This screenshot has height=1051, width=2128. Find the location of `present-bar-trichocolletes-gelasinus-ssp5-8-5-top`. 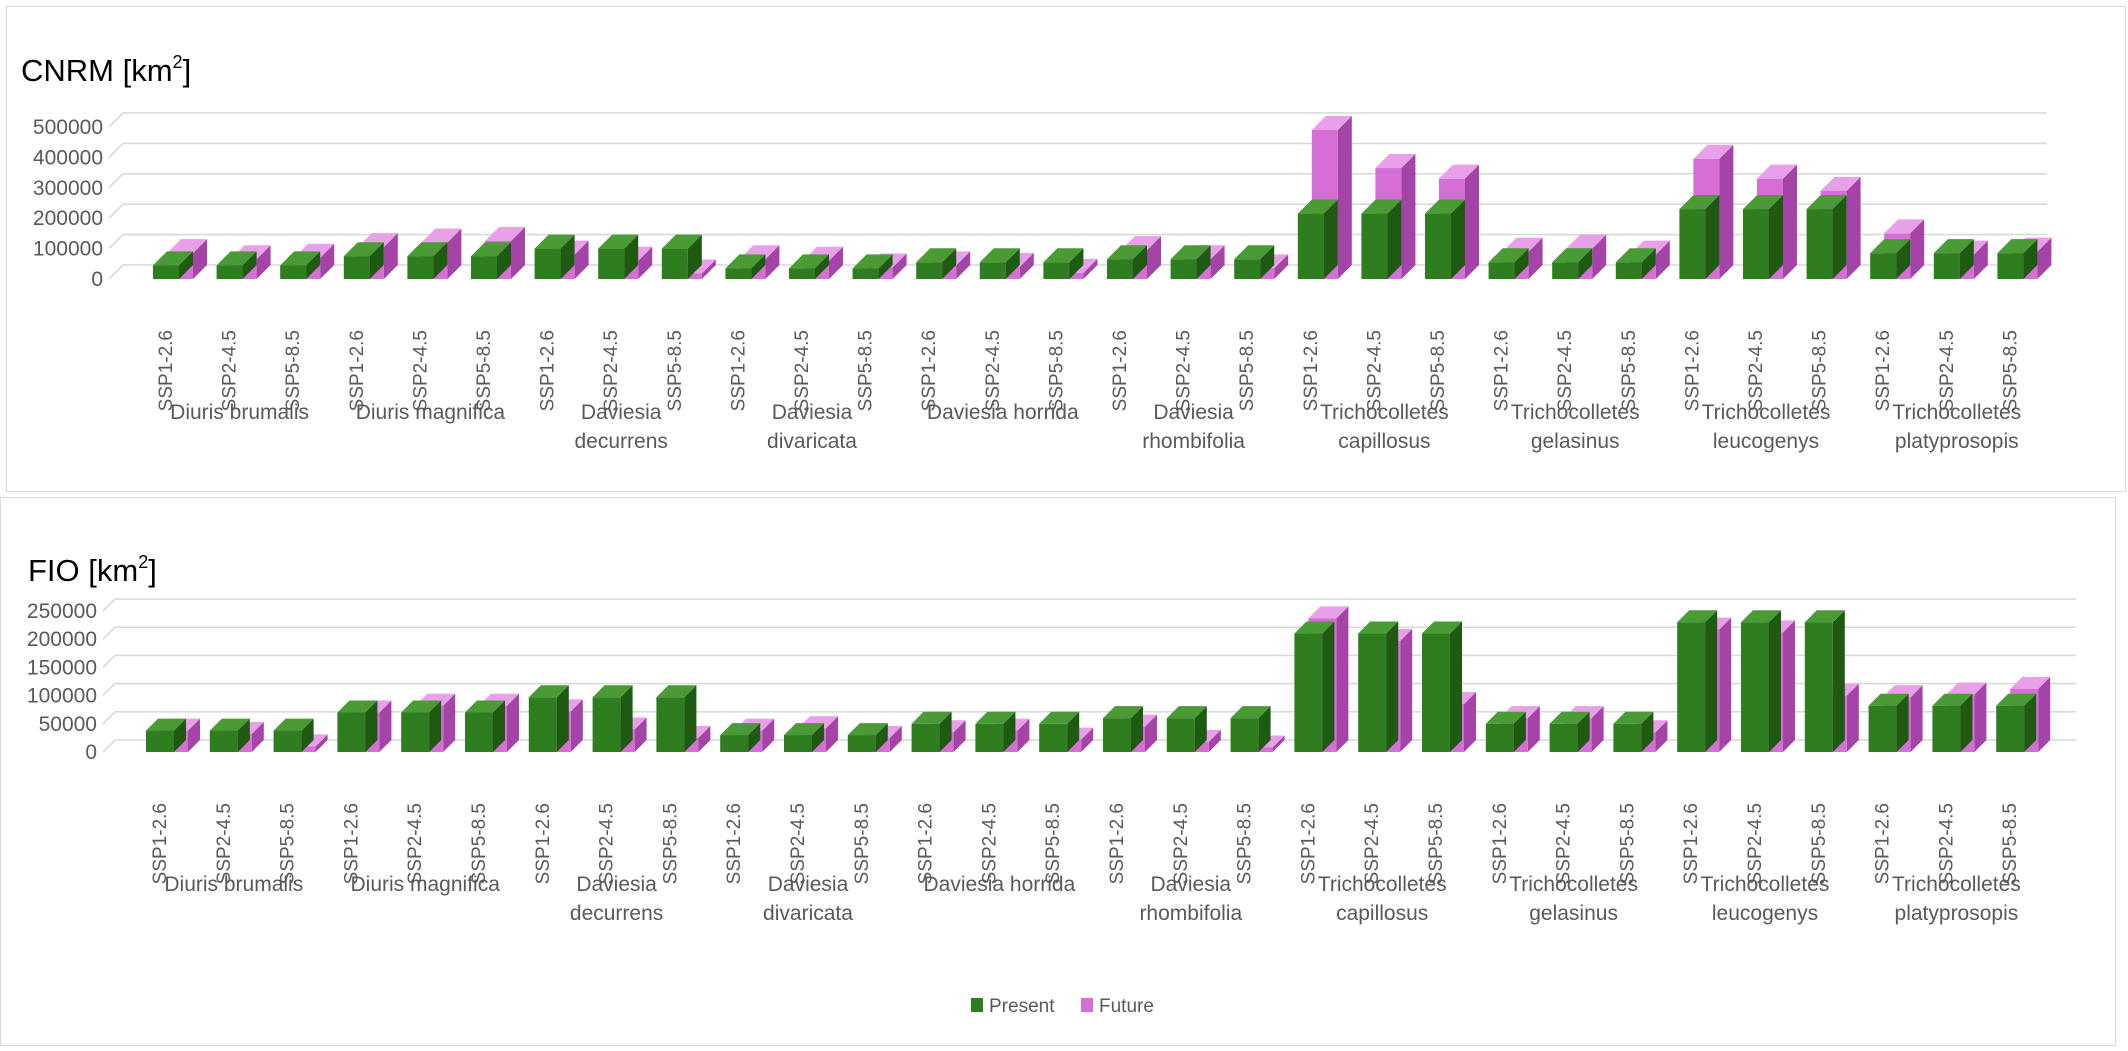

present-bar-trichocolletes-gelasinus-ssp5-8-5-top is located at coordinates (1633, 717).